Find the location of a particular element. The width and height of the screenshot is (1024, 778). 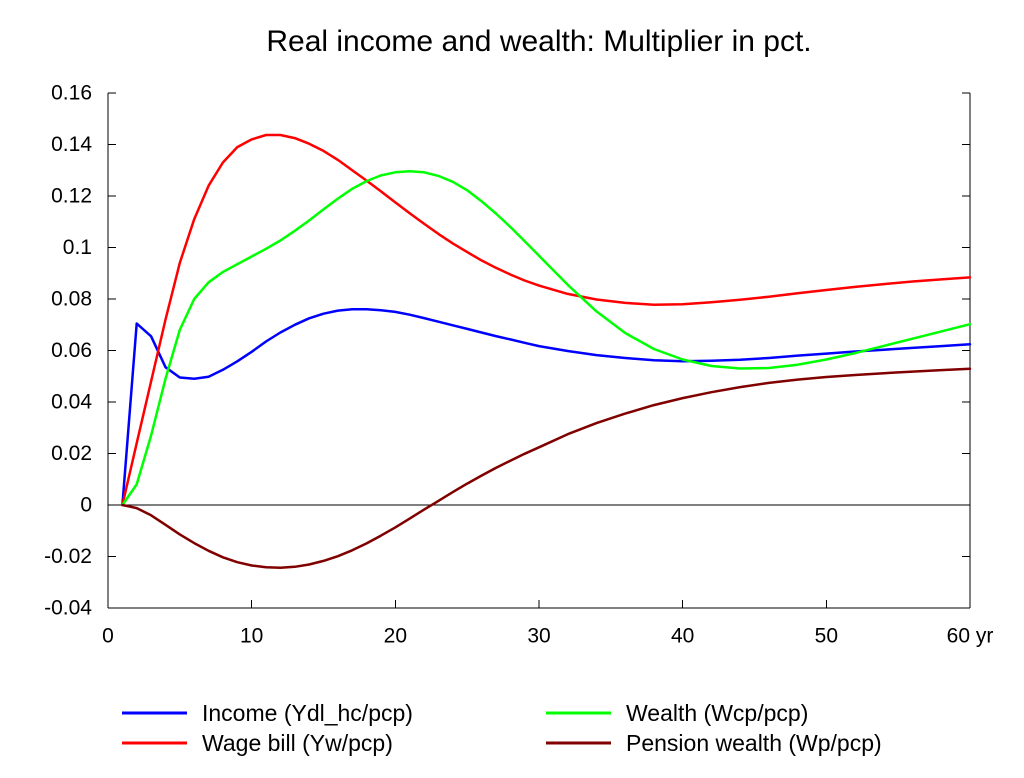

legend-label-wage-bill: Wage bill (Yw/pcp) is located at coordinates (297, 743).